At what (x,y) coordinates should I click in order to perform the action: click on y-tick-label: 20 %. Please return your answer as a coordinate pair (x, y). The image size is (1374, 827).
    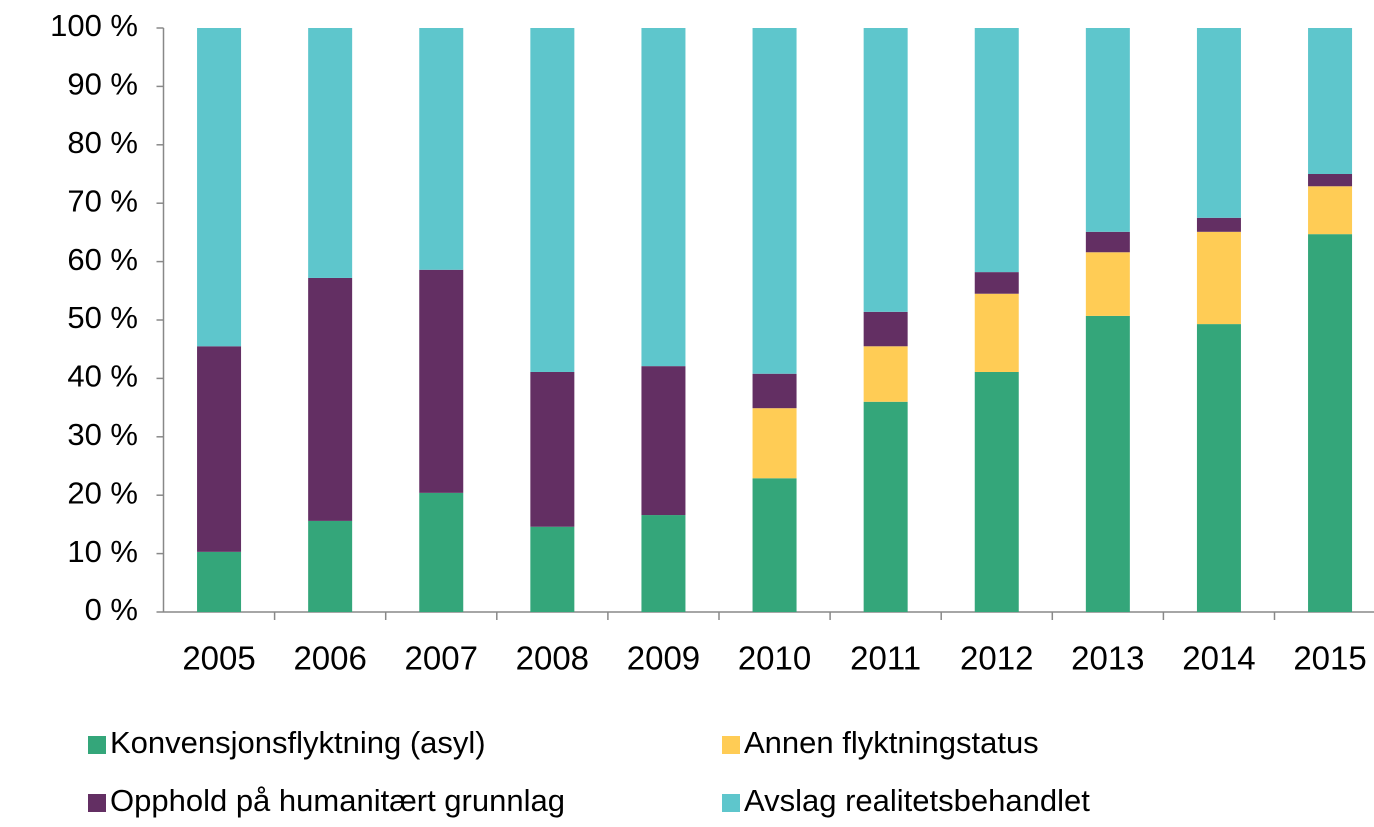
    Looking at the image, I should click on (102, 492).